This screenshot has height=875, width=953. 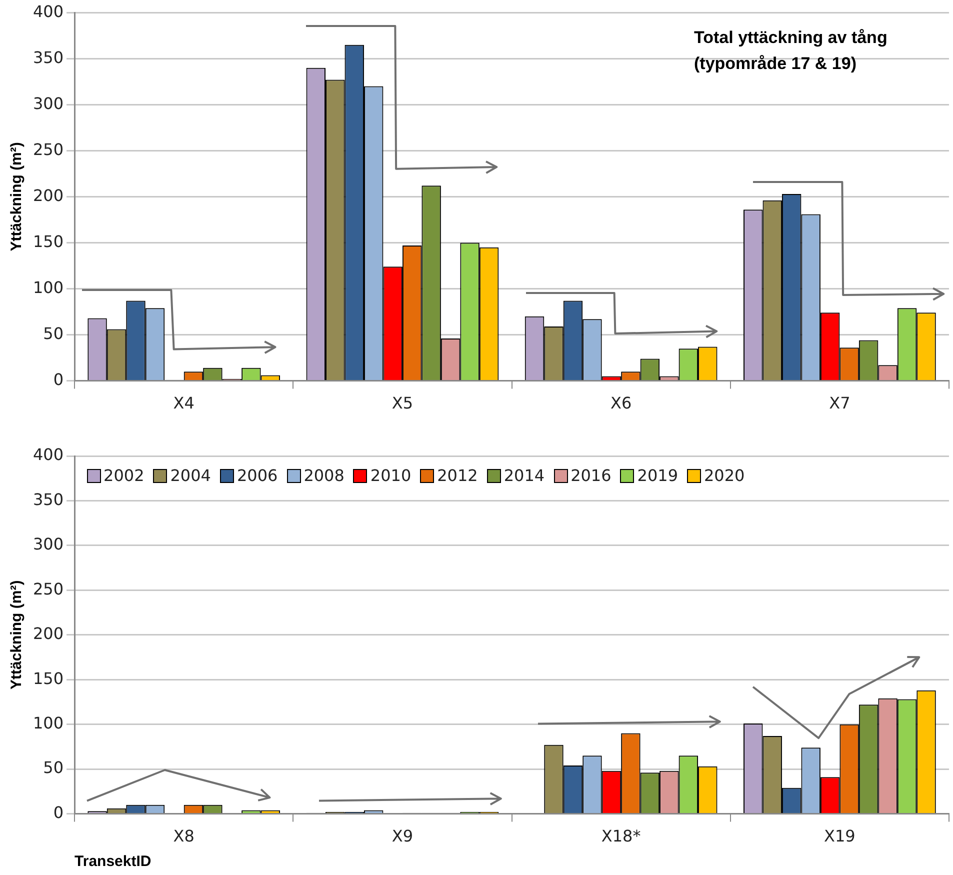 What do you see at coordinates (183, 403) in the screenshot?
I see `x-tick-label: X4` at bounding box center [183, 403].